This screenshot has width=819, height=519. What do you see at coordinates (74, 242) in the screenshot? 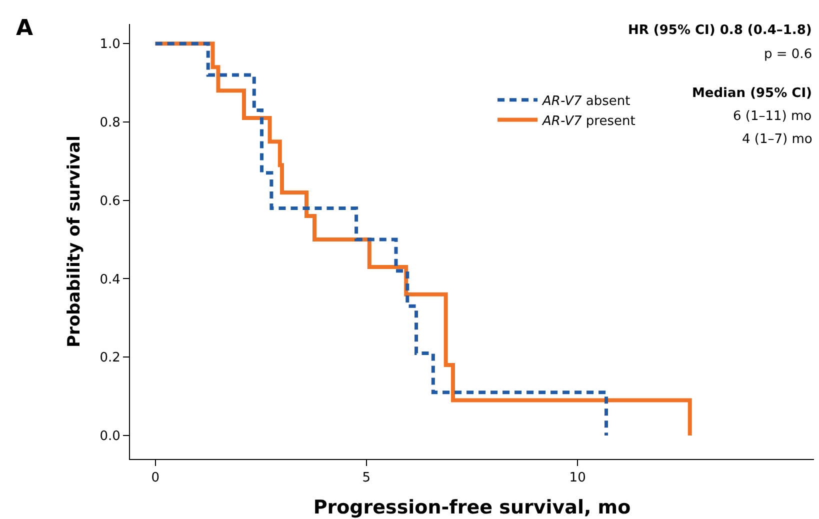
I see `y-axis-title: Probability of survival` at bounding box center [74, 242].